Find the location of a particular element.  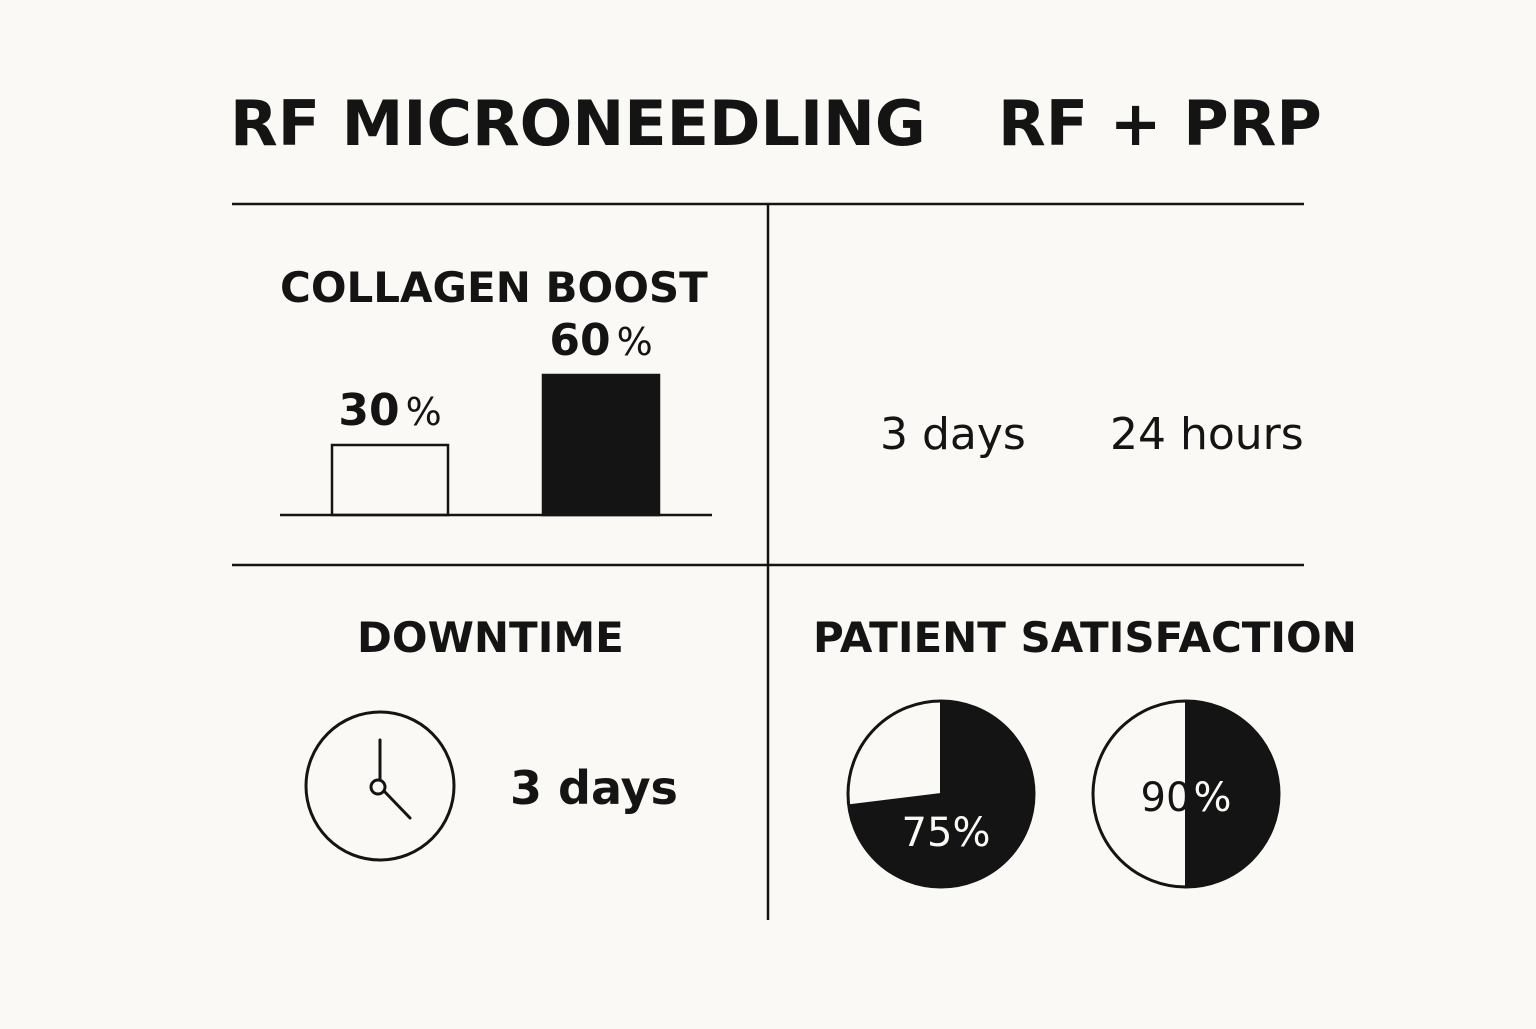

bar-value-label: 60% is located at coordinates (600, 340).